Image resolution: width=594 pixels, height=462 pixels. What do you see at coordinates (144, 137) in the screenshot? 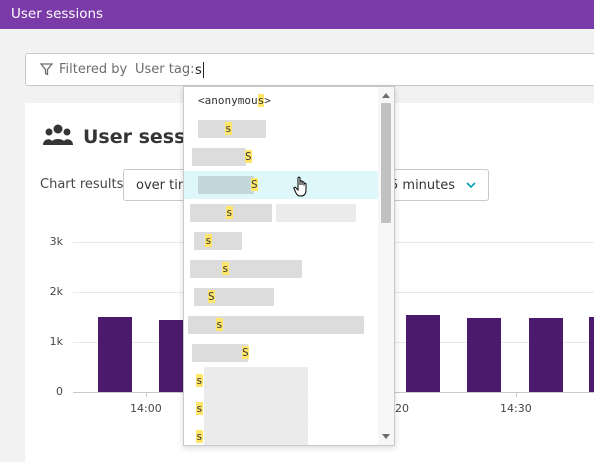
I see `card-title: User sessio` at bounding box center [144, 137].